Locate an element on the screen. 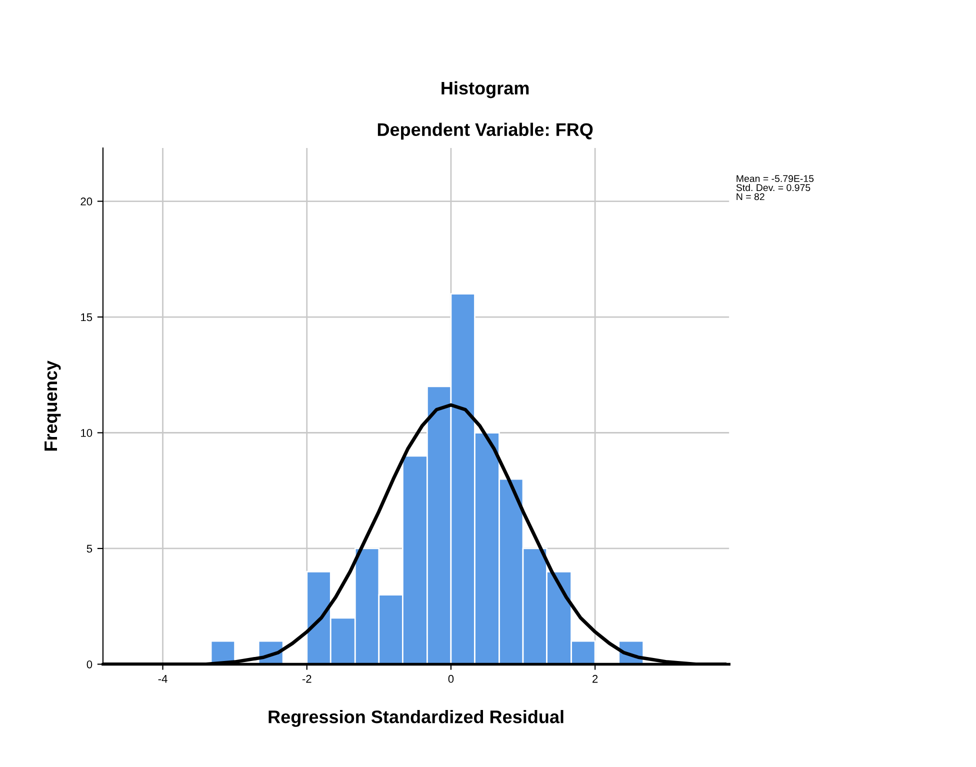 This screenshot has width=976, height=767. x-tick-label: 0 is located at coordinates (451, 678).